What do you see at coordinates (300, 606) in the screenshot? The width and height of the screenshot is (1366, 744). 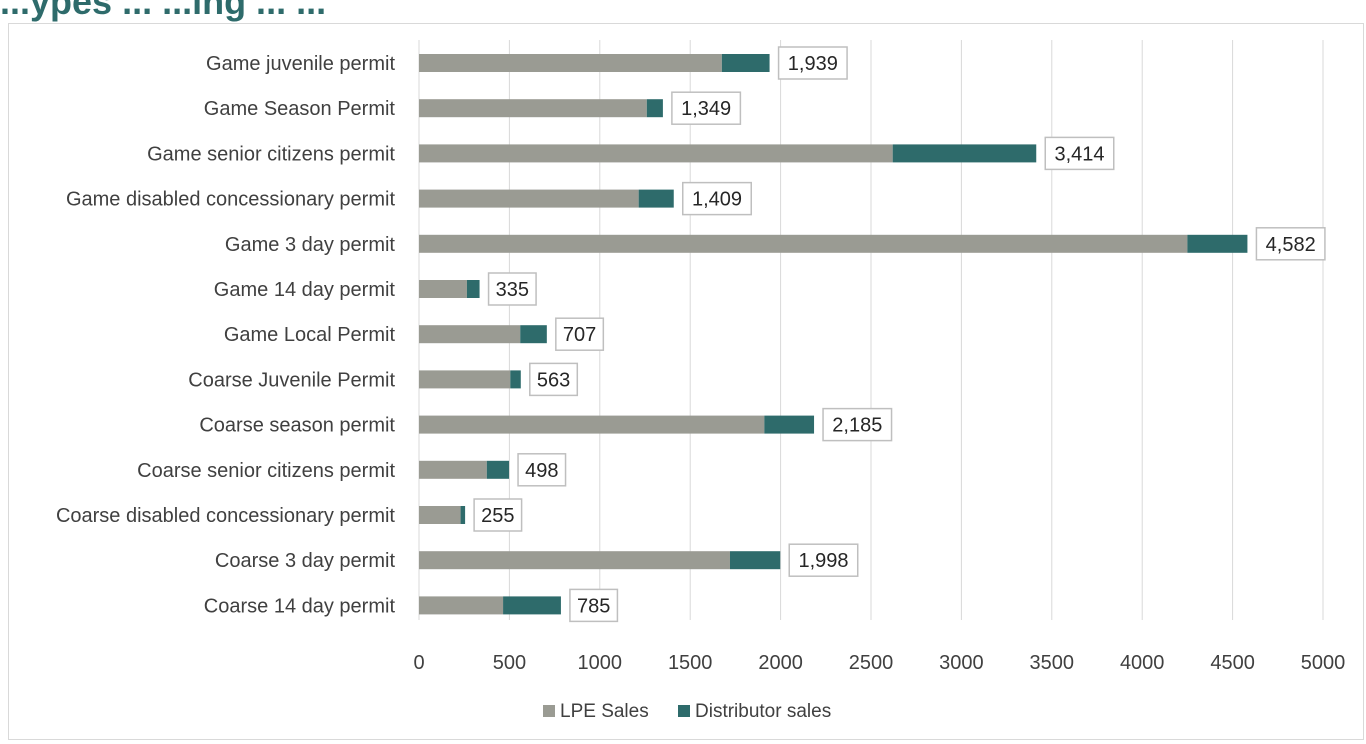 I see `category-label: Coarse 14 day permit` at bounding box center [300, 606].